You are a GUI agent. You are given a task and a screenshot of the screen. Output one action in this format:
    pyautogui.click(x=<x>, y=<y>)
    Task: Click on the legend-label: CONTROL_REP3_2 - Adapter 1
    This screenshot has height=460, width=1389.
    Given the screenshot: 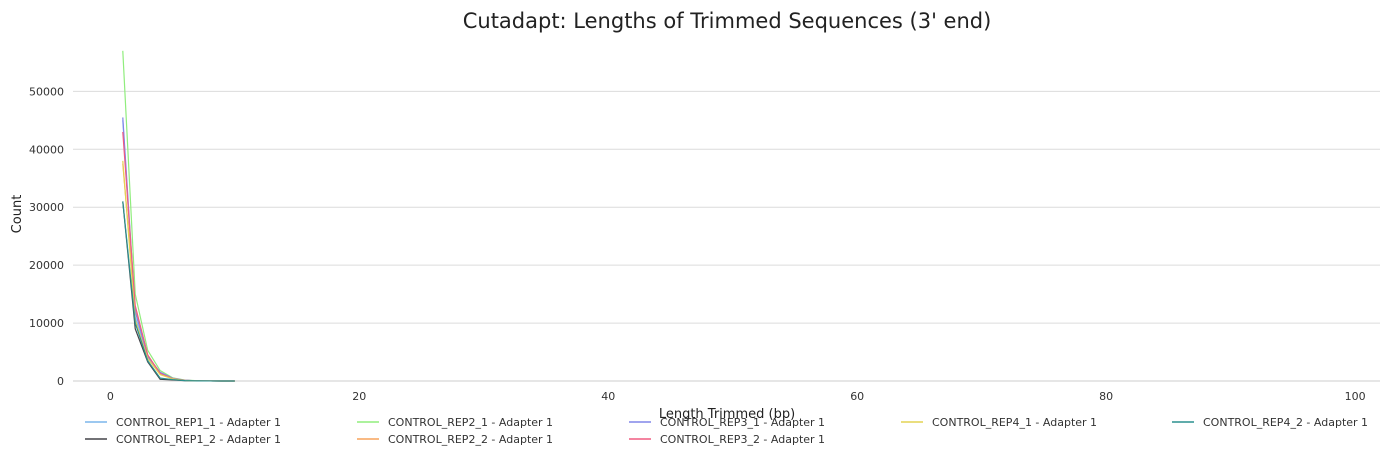 What is the action you would take?
    pyautogui.click(x=742, y=439)
    